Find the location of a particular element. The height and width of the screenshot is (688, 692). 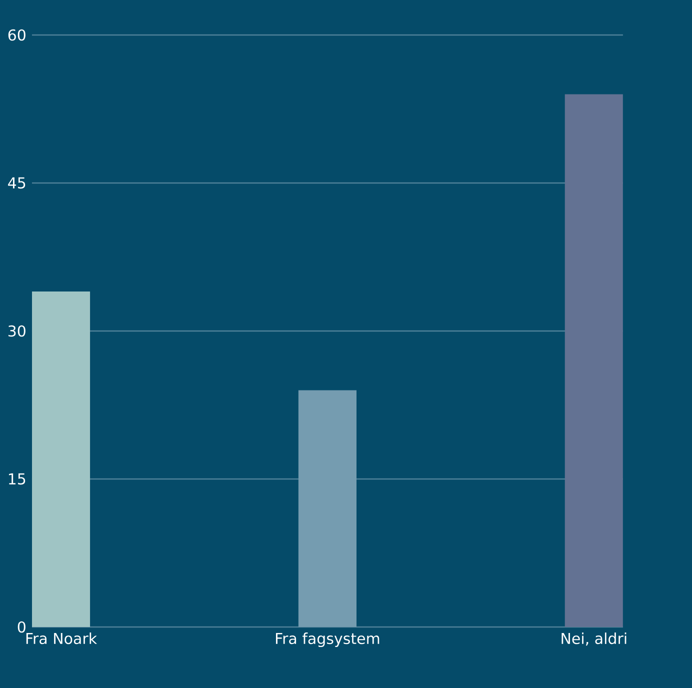

x-tick-label: Nei, aldri is located at coordinates (594, 639).